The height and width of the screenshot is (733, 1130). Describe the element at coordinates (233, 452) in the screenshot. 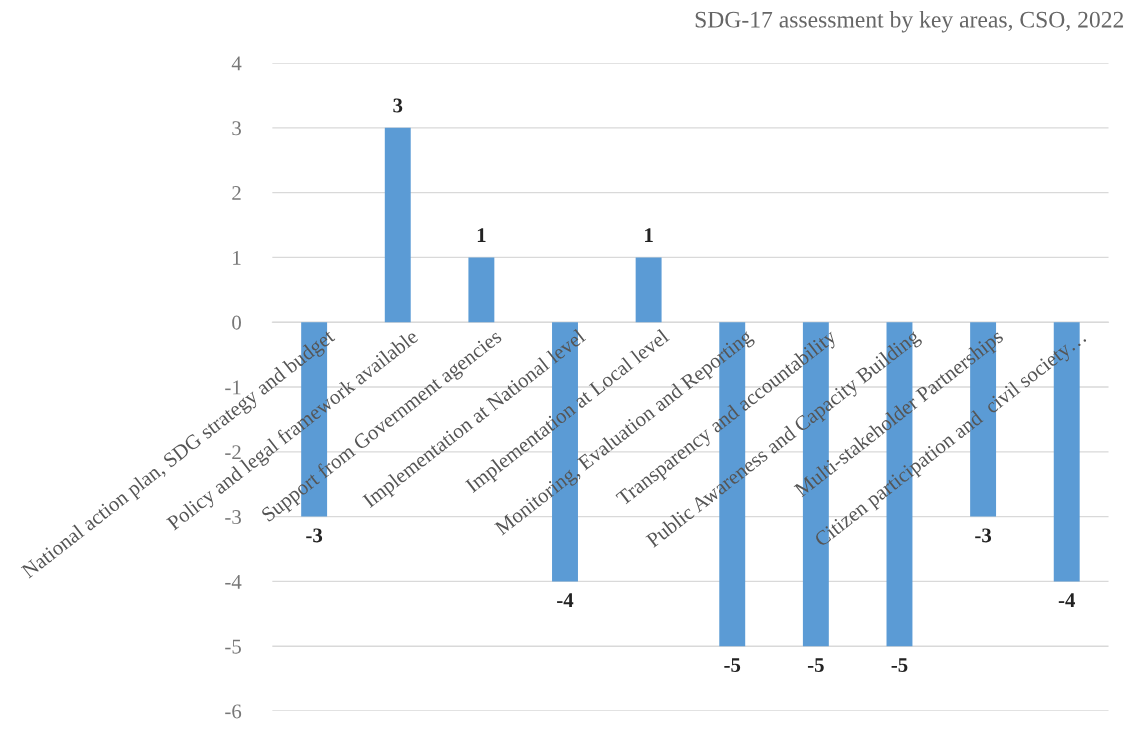

I see `y-tick-label: -2` at that location.